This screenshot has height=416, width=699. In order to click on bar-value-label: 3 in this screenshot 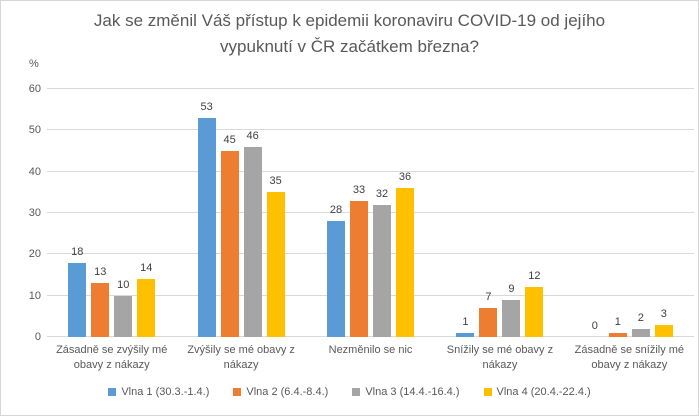, I will do `click(663, 313)`.